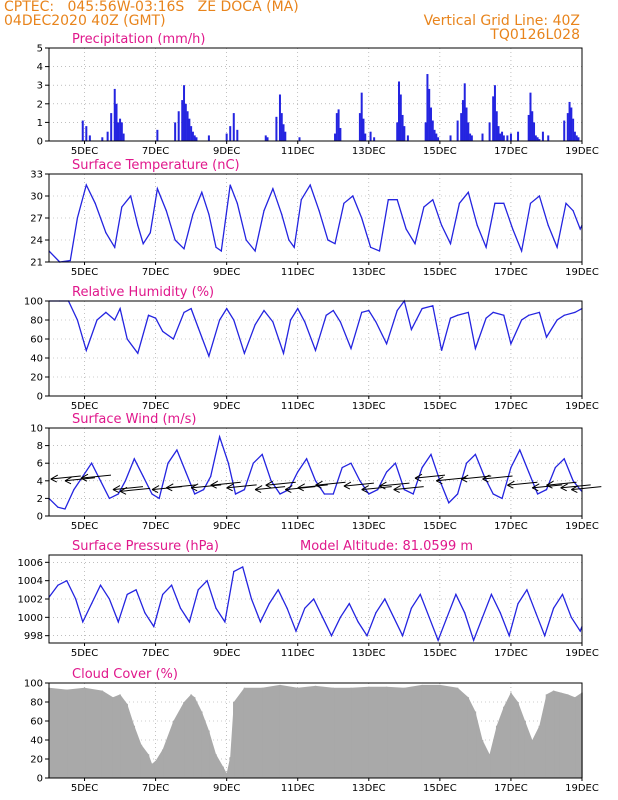 The height and width of the screenshot is (800, 618). I want to click on cloud-frame, so click(315, 730).